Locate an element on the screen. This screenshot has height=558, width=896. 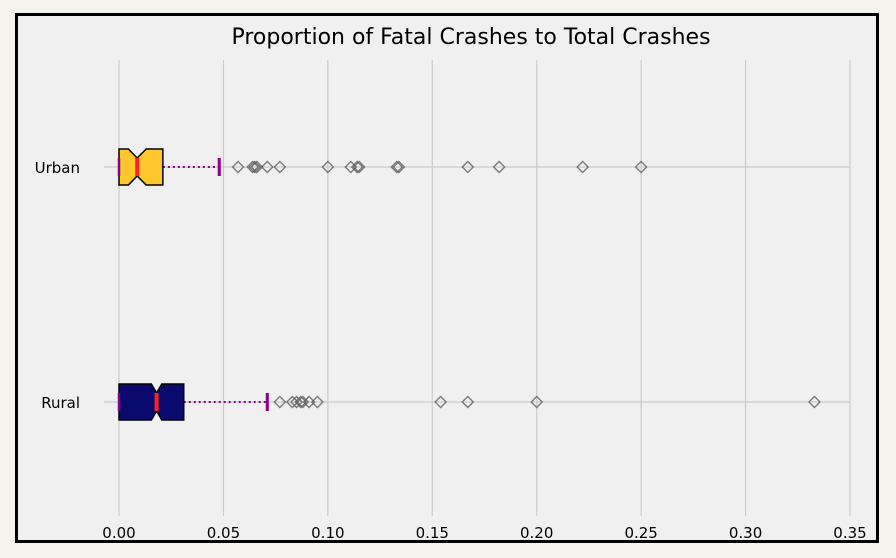
box-rural is located at coordinates (469, 402).